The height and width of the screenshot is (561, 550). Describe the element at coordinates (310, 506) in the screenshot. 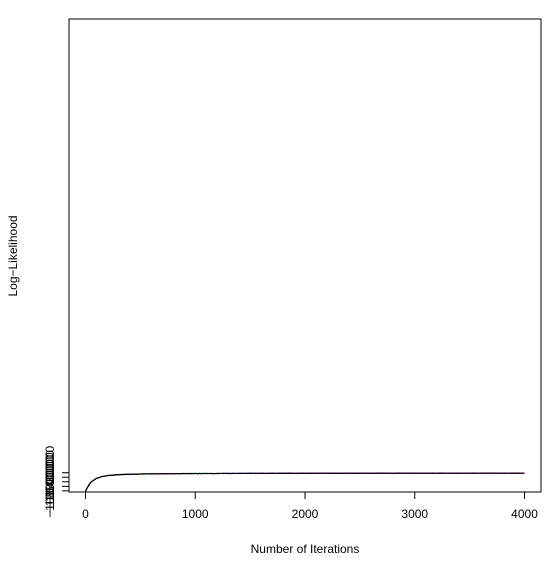

I see `x-axis: 0 1000 2000 3000 4000` at that location.